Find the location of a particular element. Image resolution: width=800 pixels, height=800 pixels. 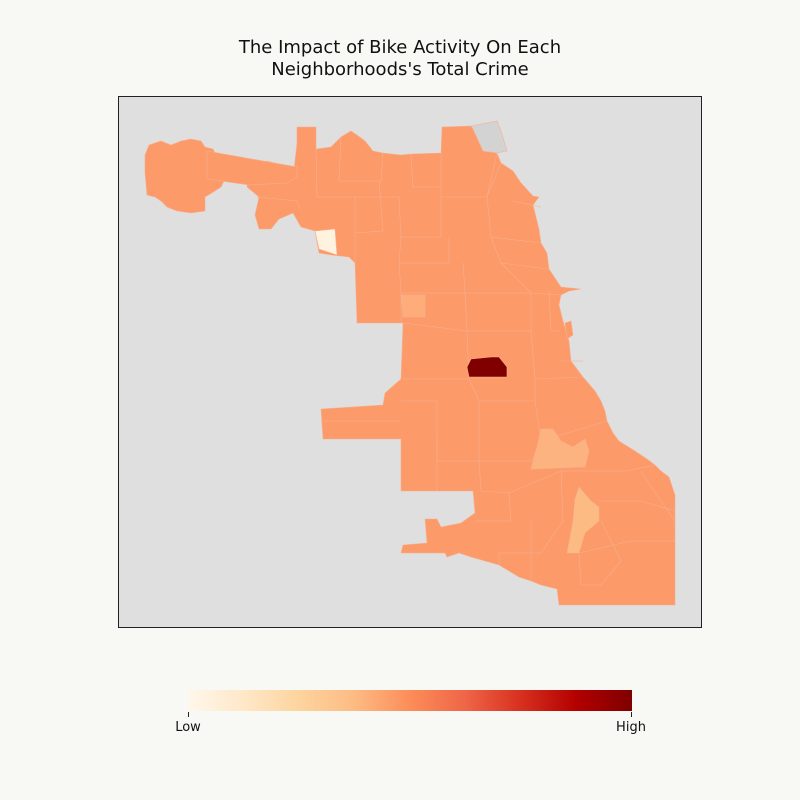

title-line-1: The Impact of Bike Activity On Each is located at coordinates (400, 47).